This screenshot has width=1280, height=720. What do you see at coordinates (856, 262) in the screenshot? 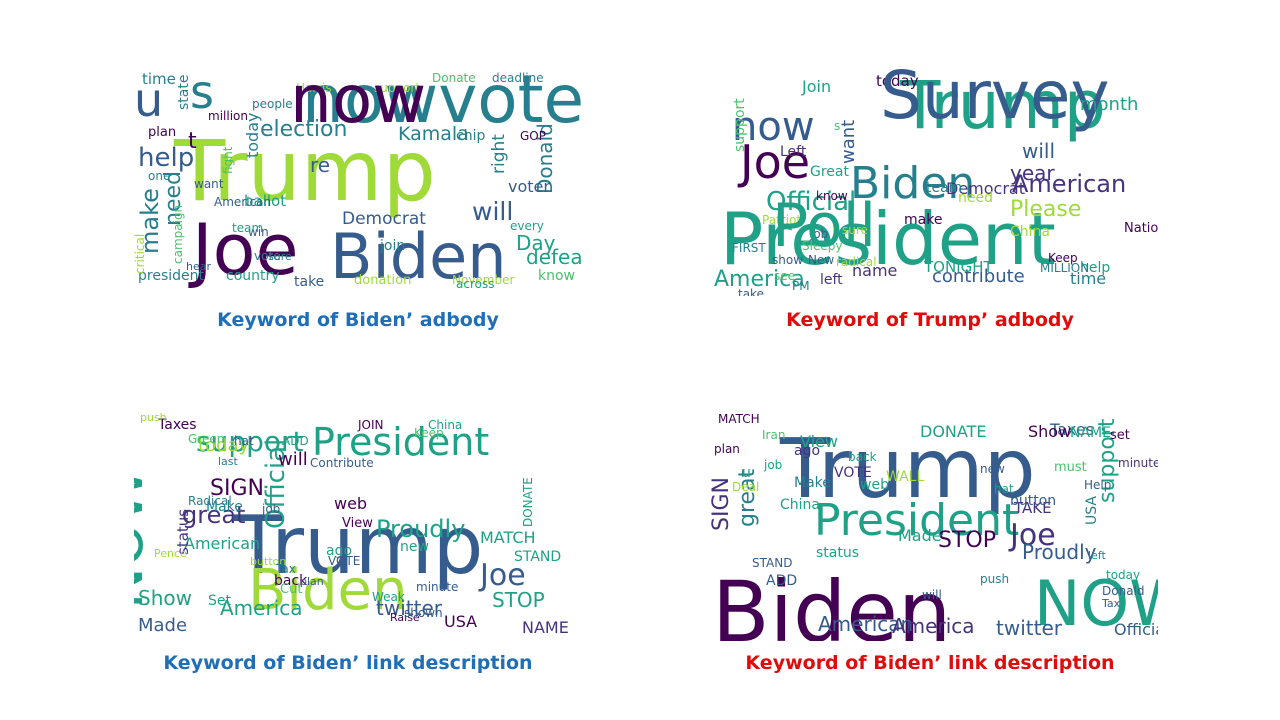
I see `cloud-word-radical: radical` at bounding box center [856, 262].